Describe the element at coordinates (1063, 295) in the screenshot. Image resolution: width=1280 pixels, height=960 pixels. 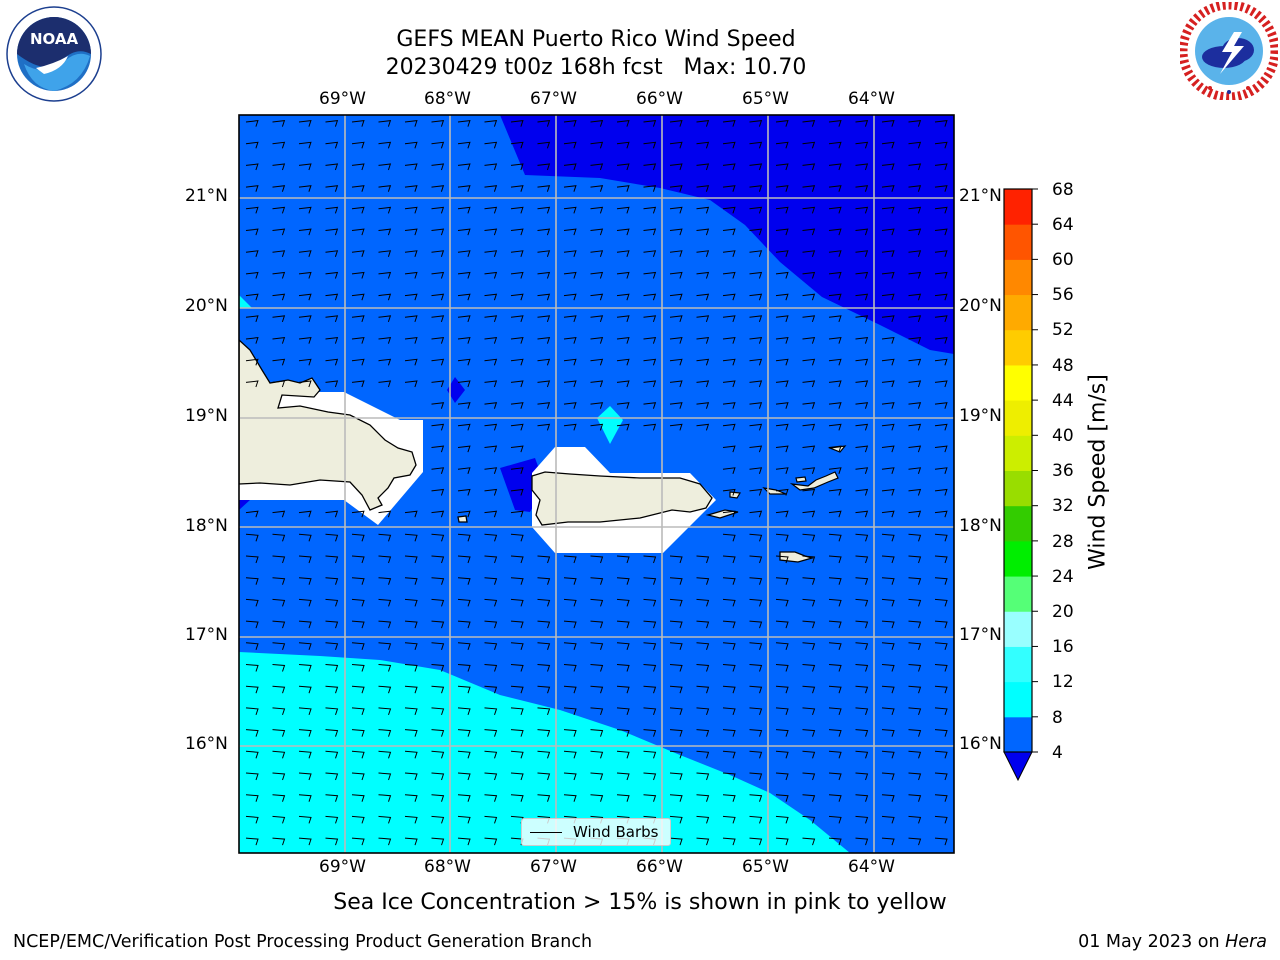
I see `colorbar-tick: 56` at that location.